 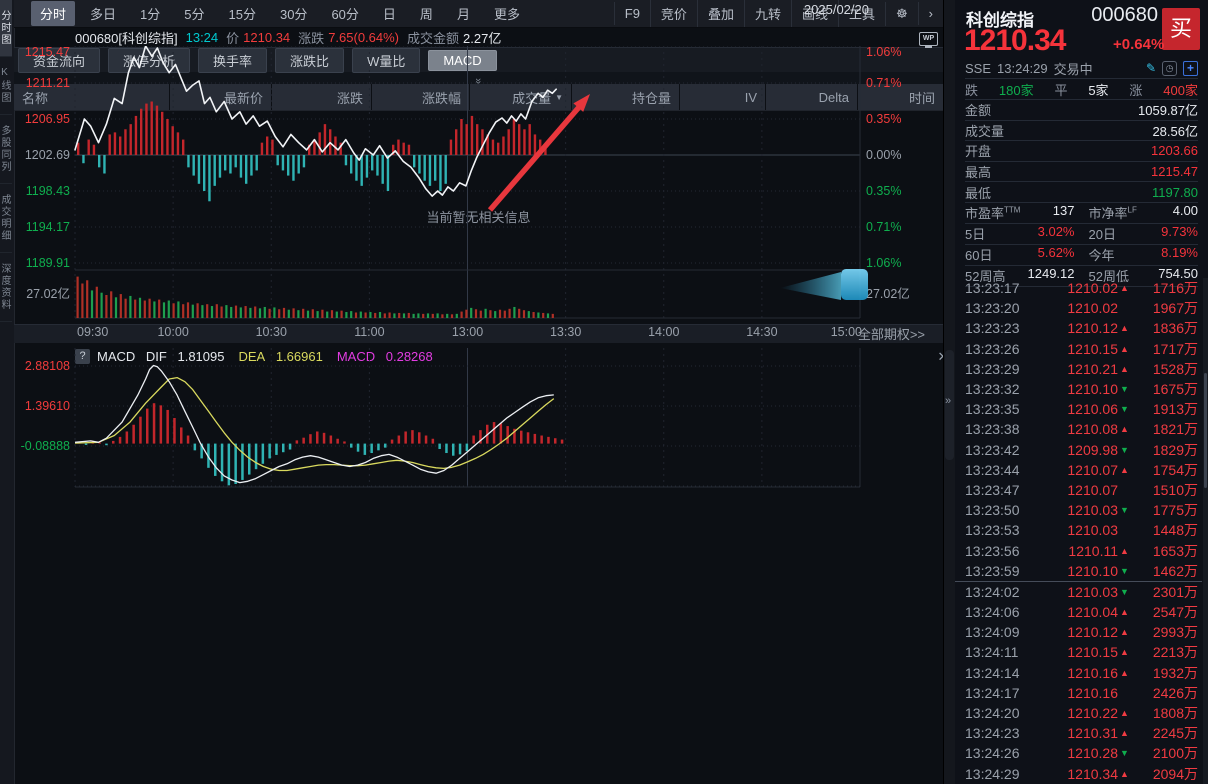 What do you see at coordinates (673, 13) in the screenshot?
I see `tool-竞价: 竞价` at bounding box center [673, 13].